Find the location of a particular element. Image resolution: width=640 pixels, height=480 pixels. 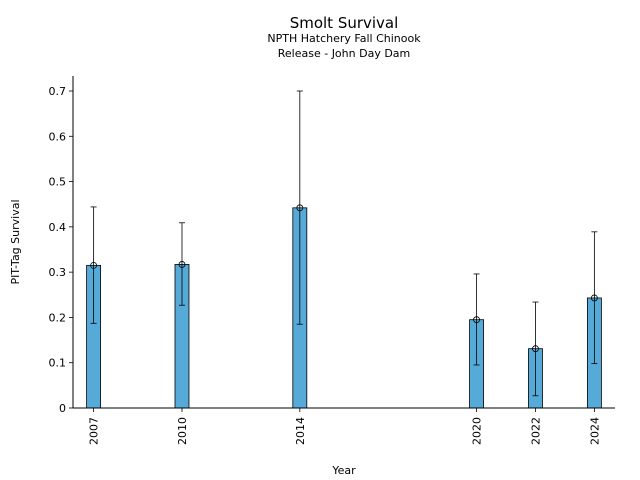

chart-title: Smolt Survival is located at coordinates (344, 23).